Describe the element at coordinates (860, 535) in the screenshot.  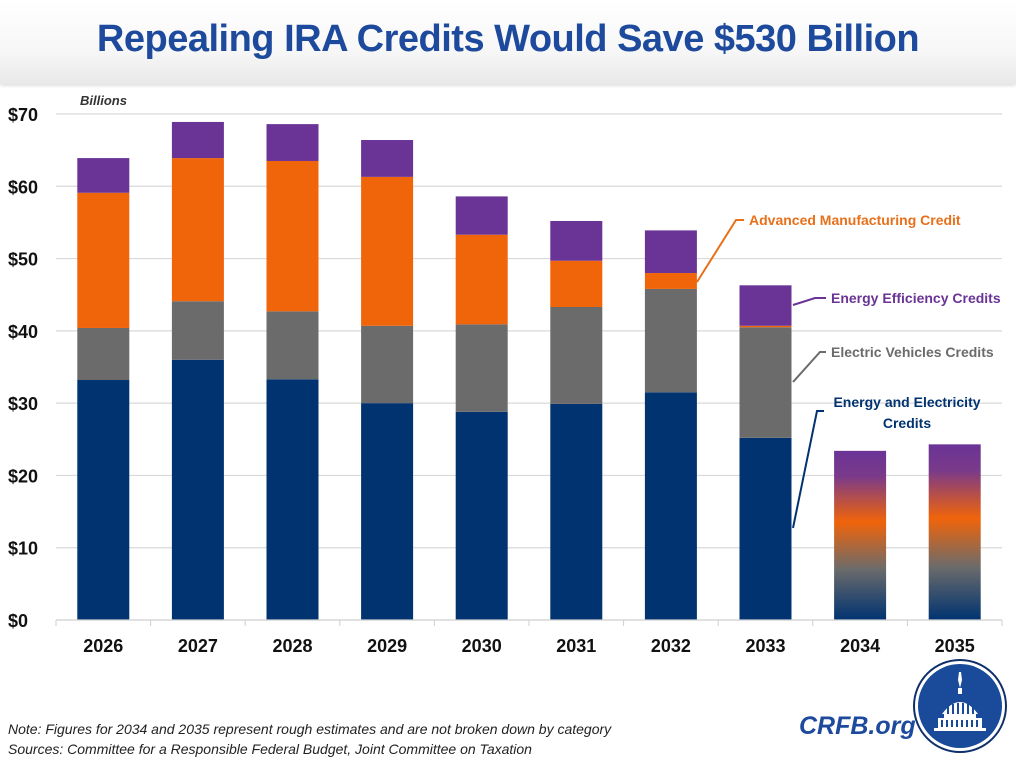
I see `bar-estimate-2034` at that location.